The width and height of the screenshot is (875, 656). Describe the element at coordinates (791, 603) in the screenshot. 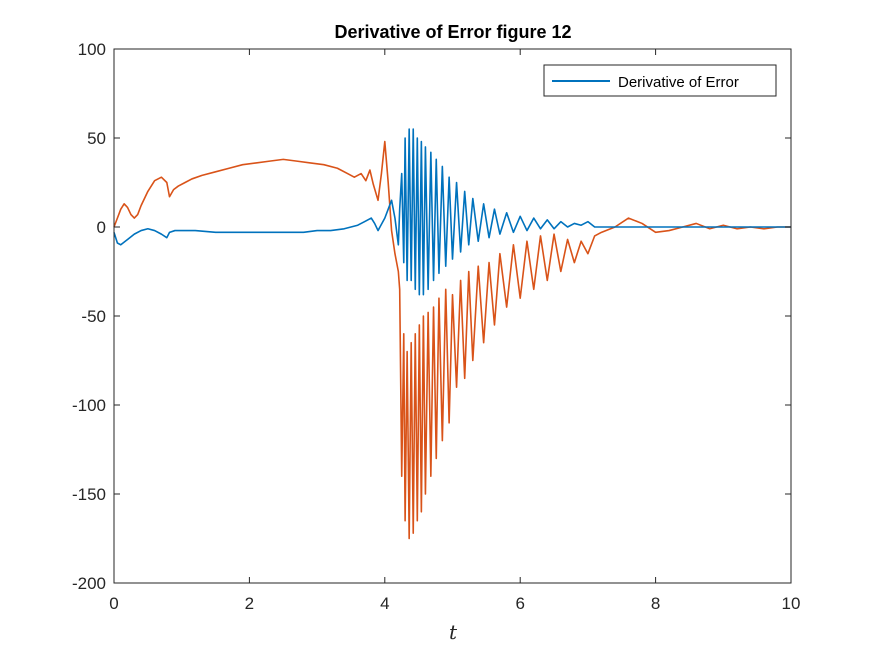

I see `x-tick-label: 10` at that location.